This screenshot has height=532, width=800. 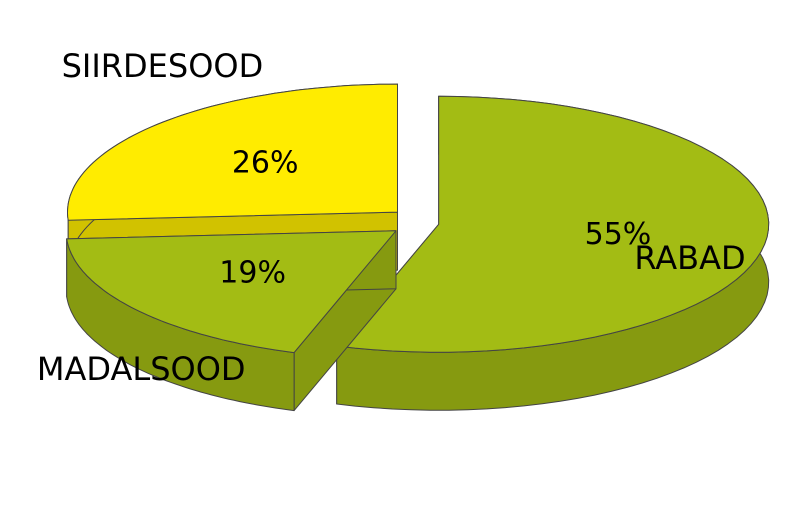 I want to click on category-label: RABAD, so click(x=689, y=258).